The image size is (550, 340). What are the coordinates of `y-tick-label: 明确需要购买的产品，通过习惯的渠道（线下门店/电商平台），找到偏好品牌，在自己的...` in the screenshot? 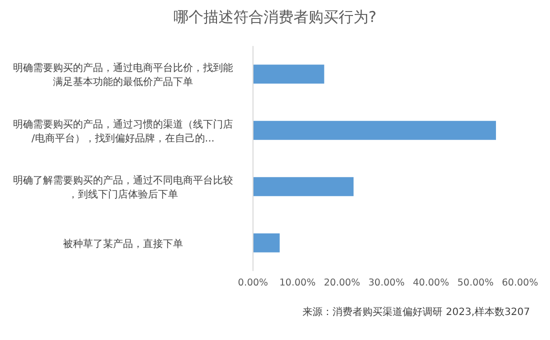 It's located at (123, 131).